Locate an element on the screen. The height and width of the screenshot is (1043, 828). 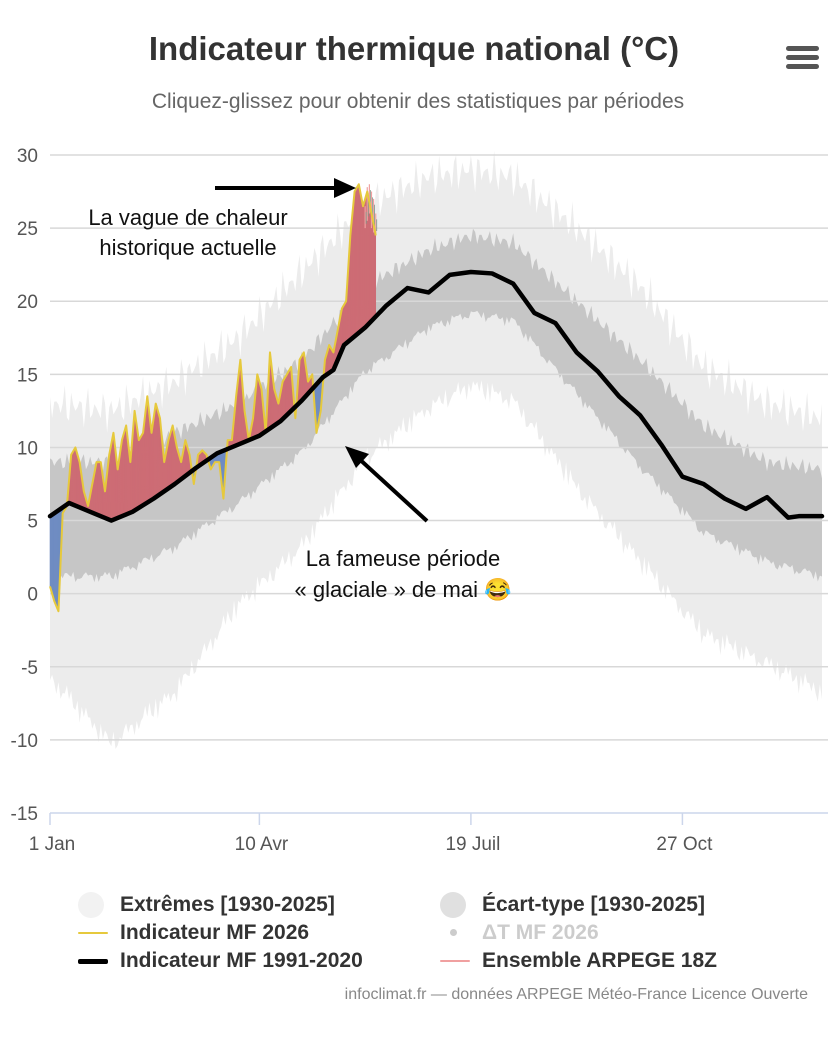
x-tick-label: 19 Juil is located at coordinates (472, 844).